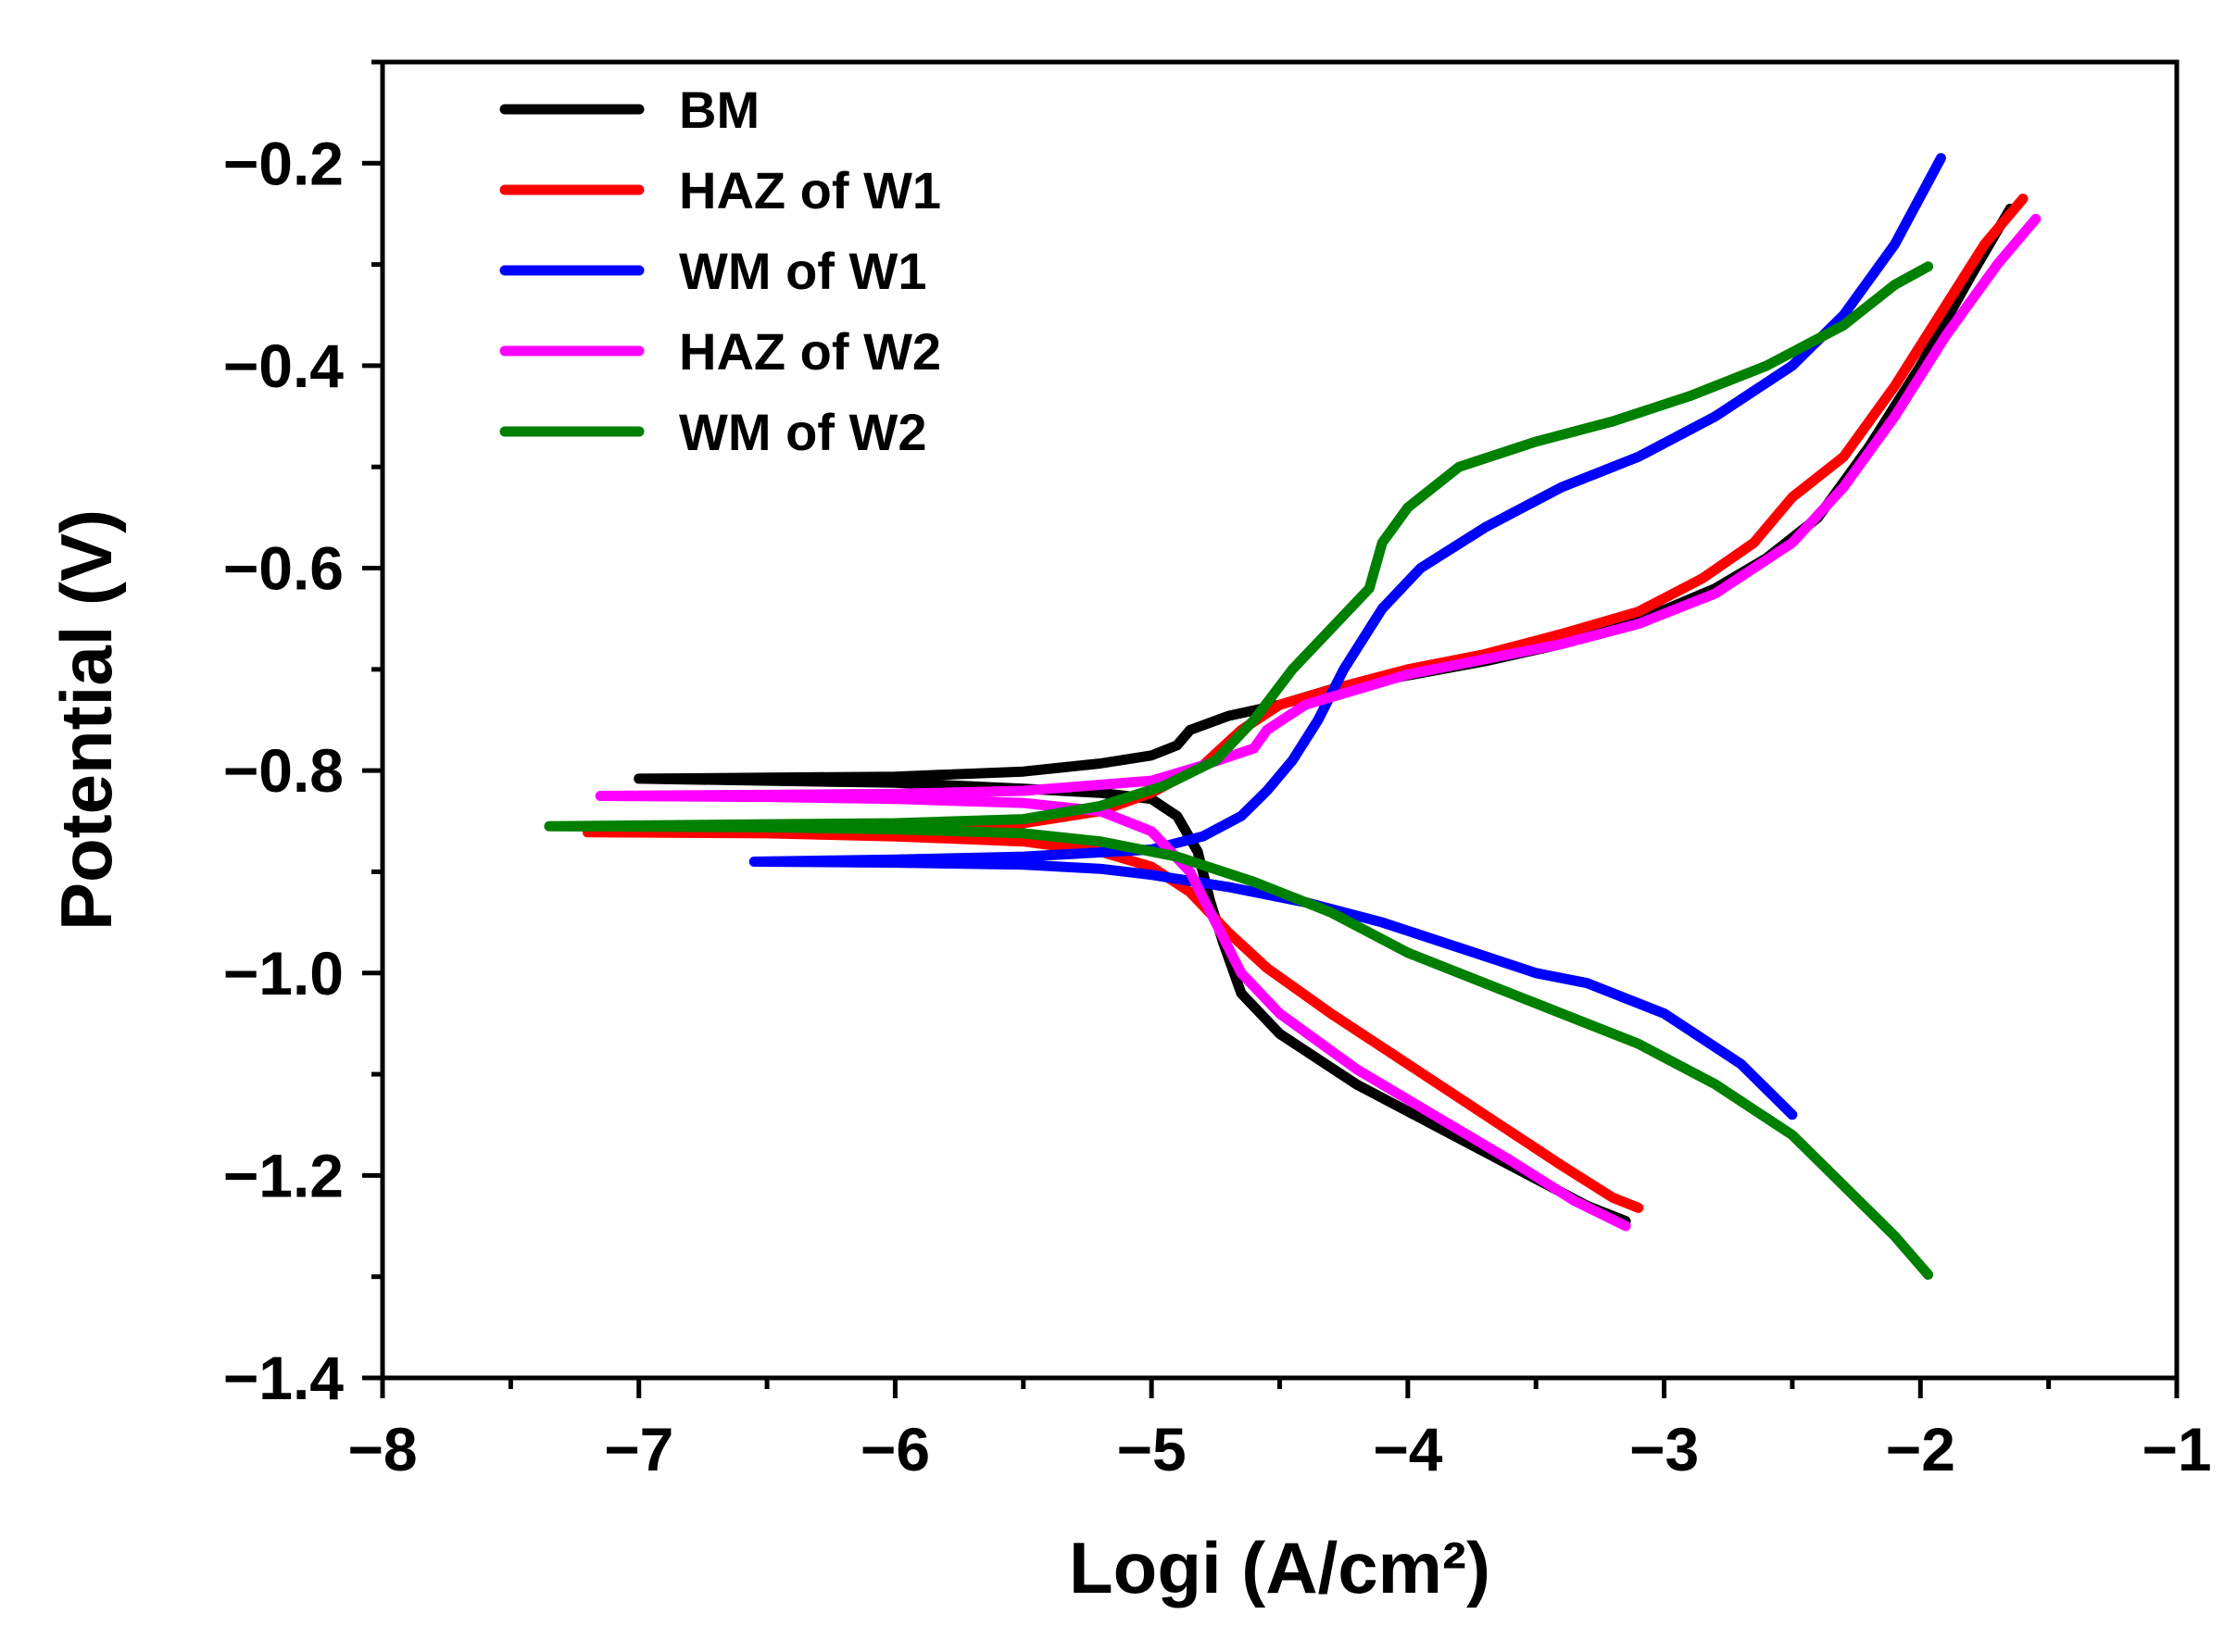 Image resolution: width=2224 pixels, height=1652 pixels. What do you see at coordinates (2176, 1449) in the screenshot?
I see `x-tick-label: −1` at bounding box center [2176, 1449].